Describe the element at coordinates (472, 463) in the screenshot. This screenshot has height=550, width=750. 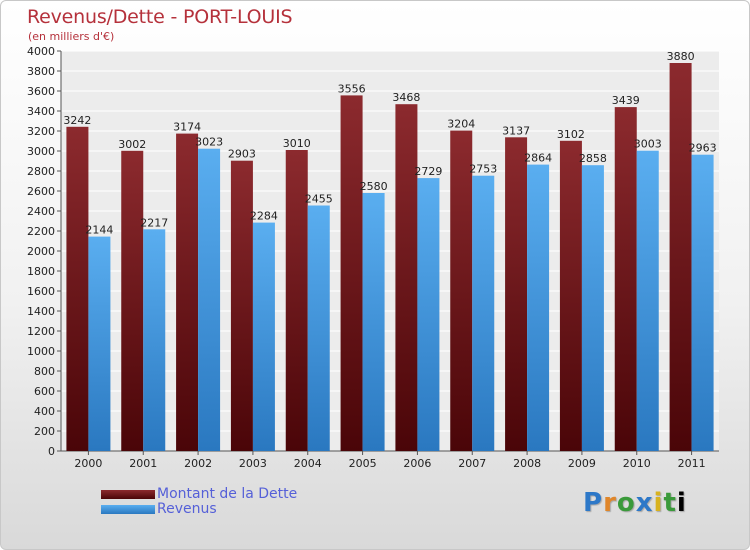
I see `x-tick-label: 2007` at that location.